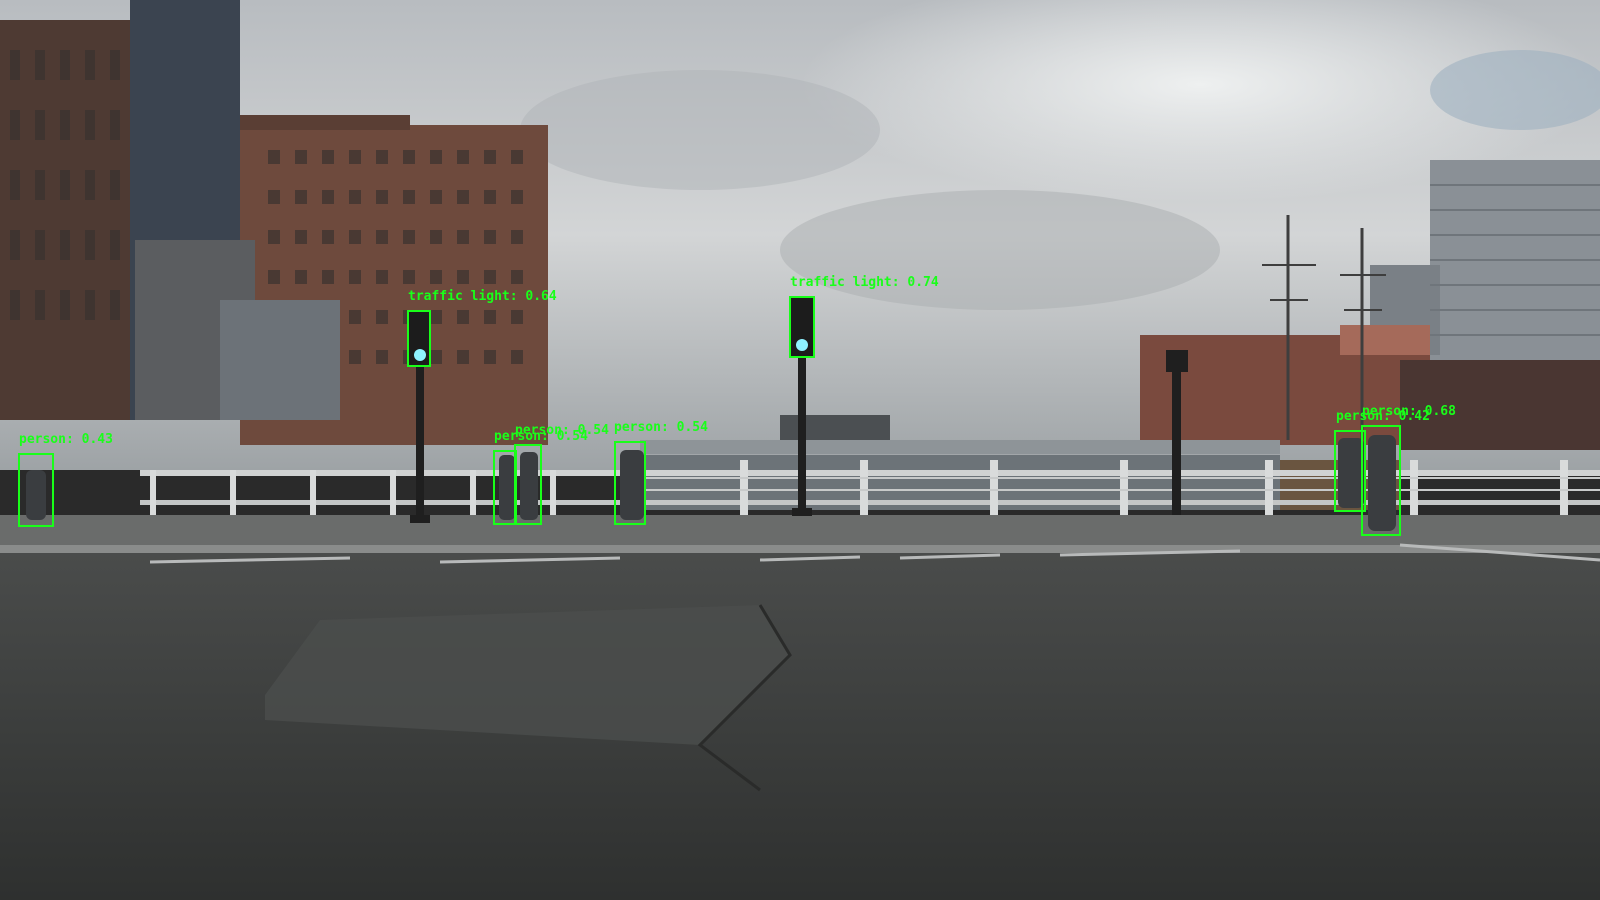 Image resolution: width=1600 pixels, height=900 pixels. I want to click on person-detection-label: person: 0.68, so click(1409, 411).